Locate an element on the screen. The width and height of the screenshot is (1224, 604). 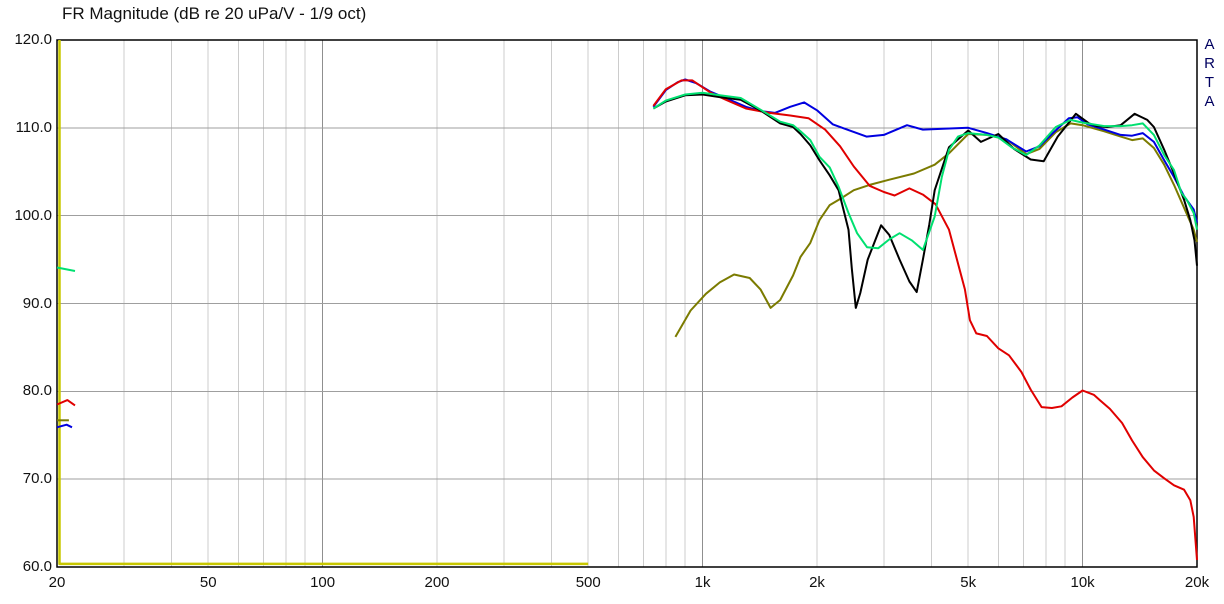
x-tick-label: 2k is located at coordinates (817, 582).